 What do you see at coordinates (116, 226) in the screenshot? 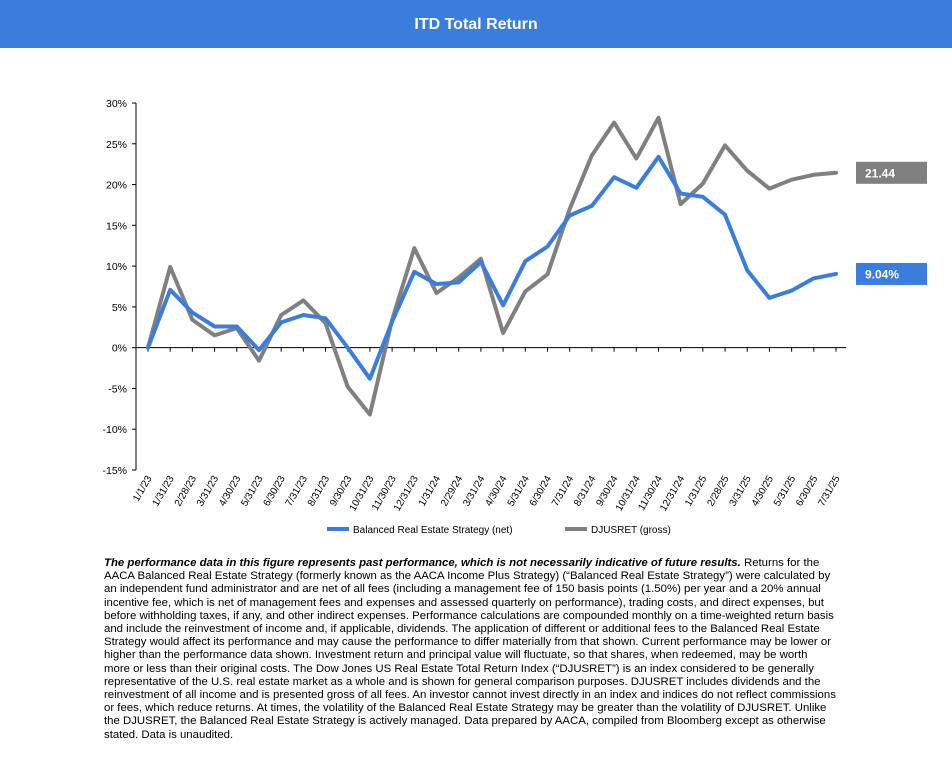
I see `y-tick-label: 15%` at bounding box center [116, 226].